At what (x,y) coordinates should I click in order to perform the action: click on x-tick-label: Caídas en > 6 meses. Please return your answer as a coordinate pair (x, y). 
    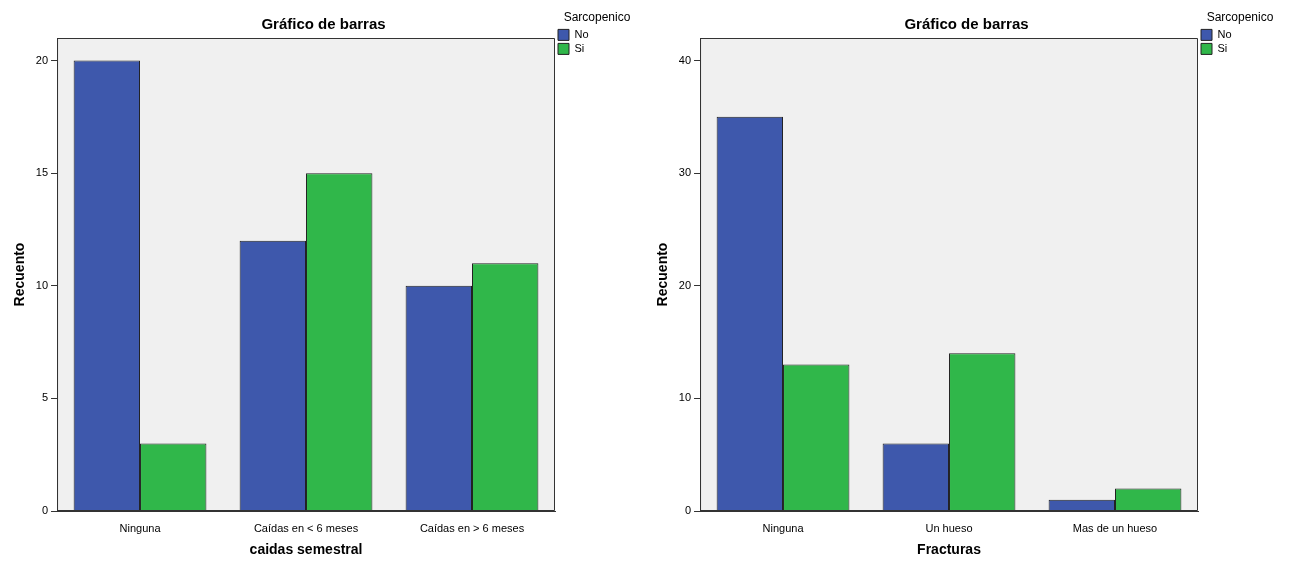
    Looking at the image, I should click on (472, 527).